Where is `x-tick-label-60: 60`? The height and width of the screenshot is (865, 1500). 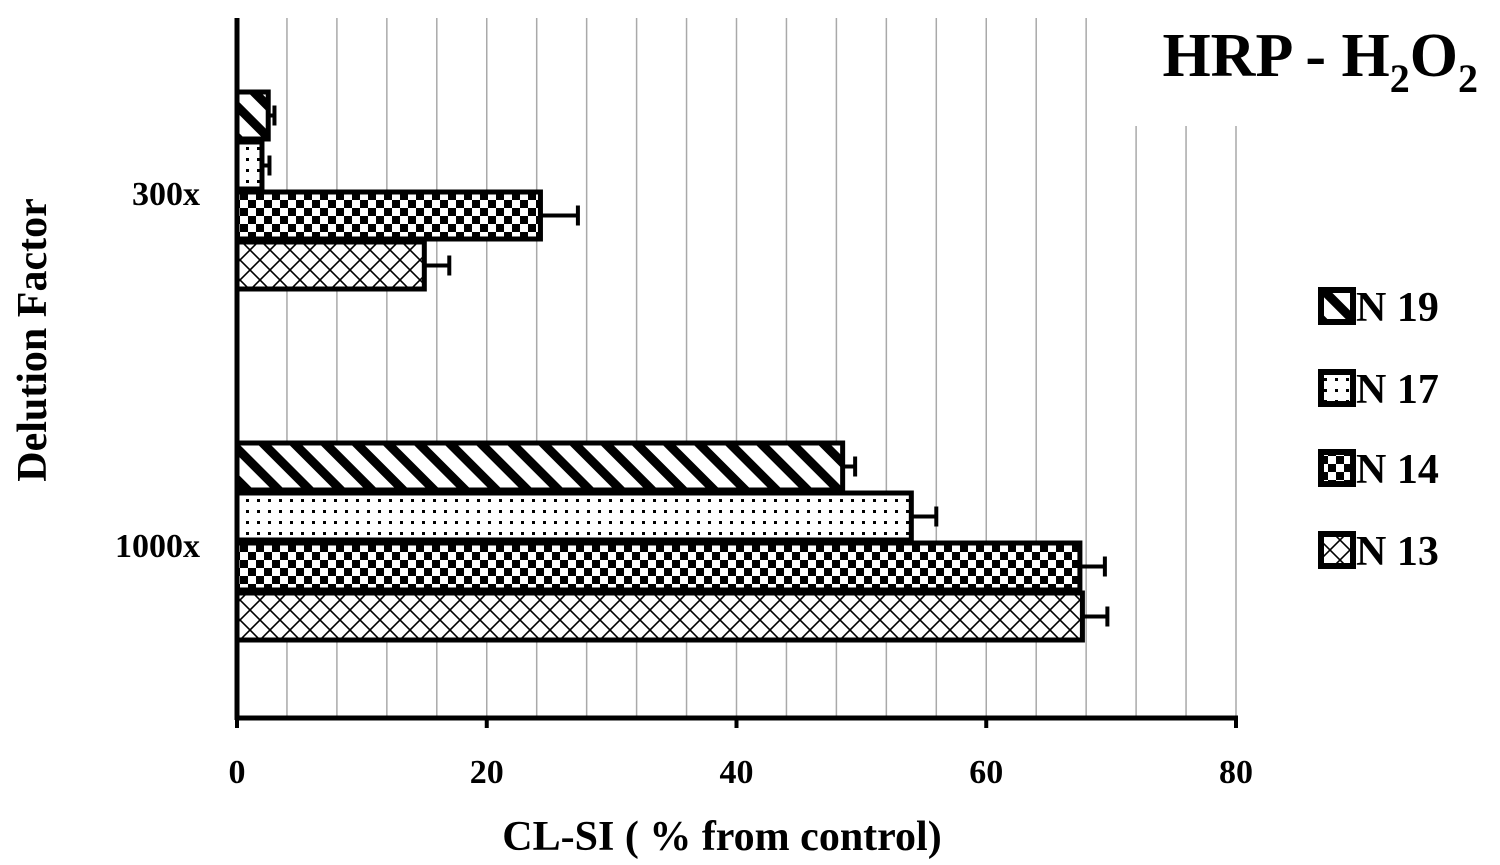
x-tick-label-60: 60 is located at coordinates (986, 772).